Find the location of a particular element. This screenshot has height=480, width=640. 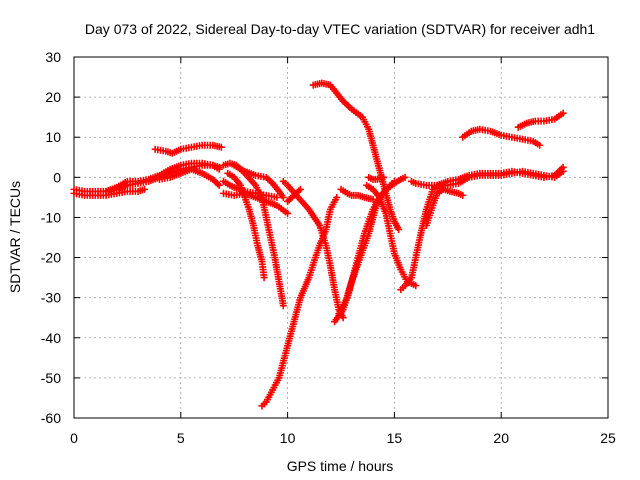

x-tick-label: 5 is located at coordinates (181, 438).